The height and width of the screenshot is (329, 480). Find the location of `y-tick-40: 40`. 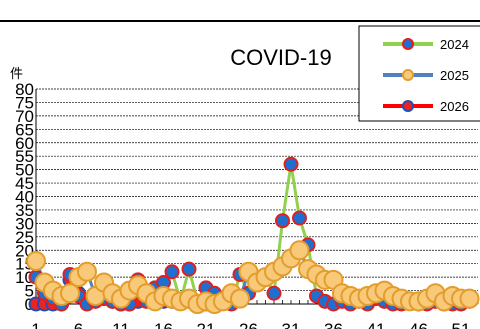

y-tick-40: 40 is located at coordinates (24, 197).